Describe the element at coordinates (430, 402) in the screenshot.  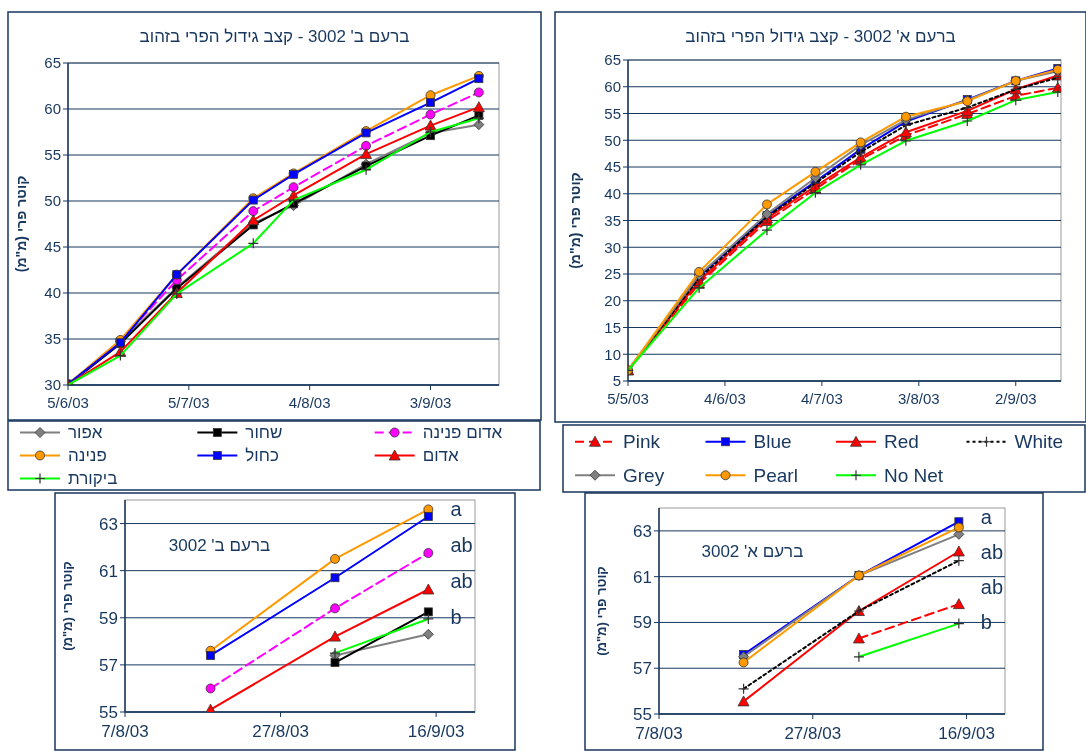
I see `x-tick-label: 3/9/03` at that location.